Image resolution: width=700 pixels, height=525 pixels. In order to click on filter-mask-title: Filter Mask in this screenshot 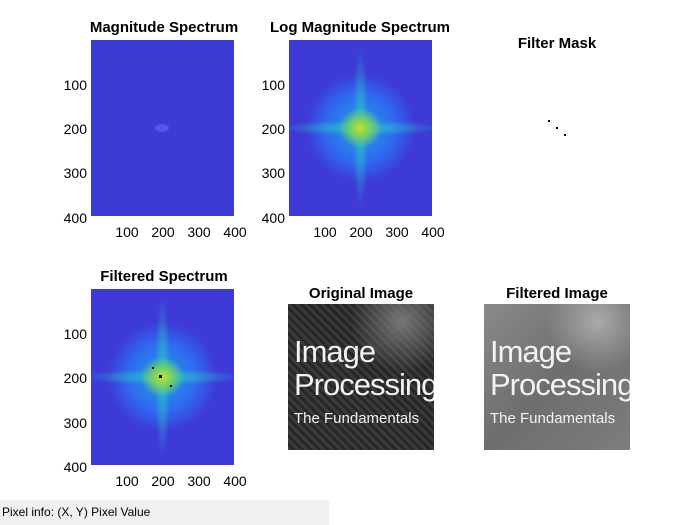, I will do `click(557, 43)`.